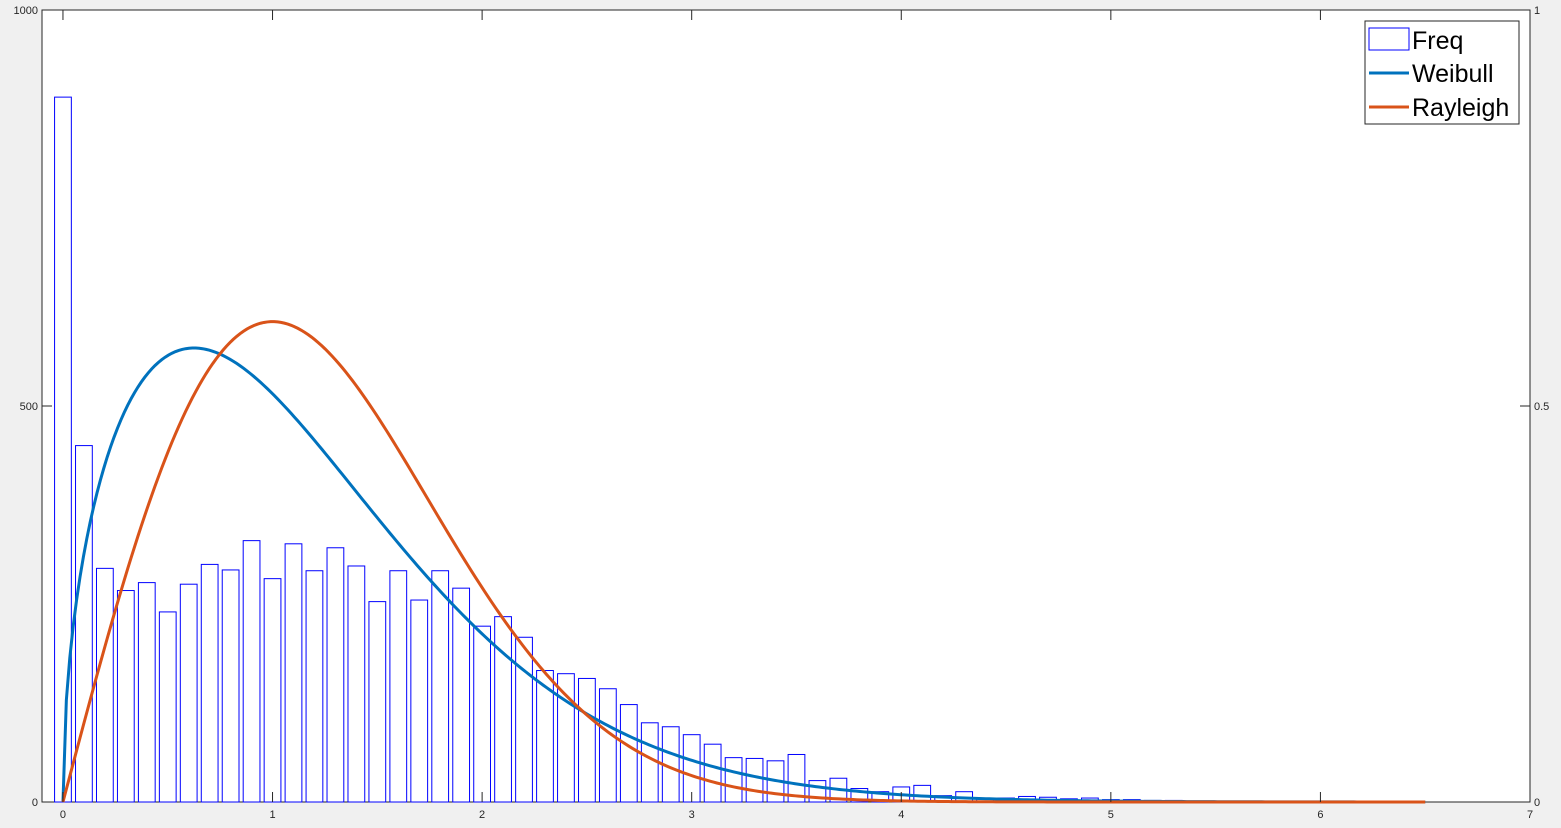 Image resolution: width=1561 pixels, height=828 pixels. I want to click on x-tick-label: 4, so click(901, 815).